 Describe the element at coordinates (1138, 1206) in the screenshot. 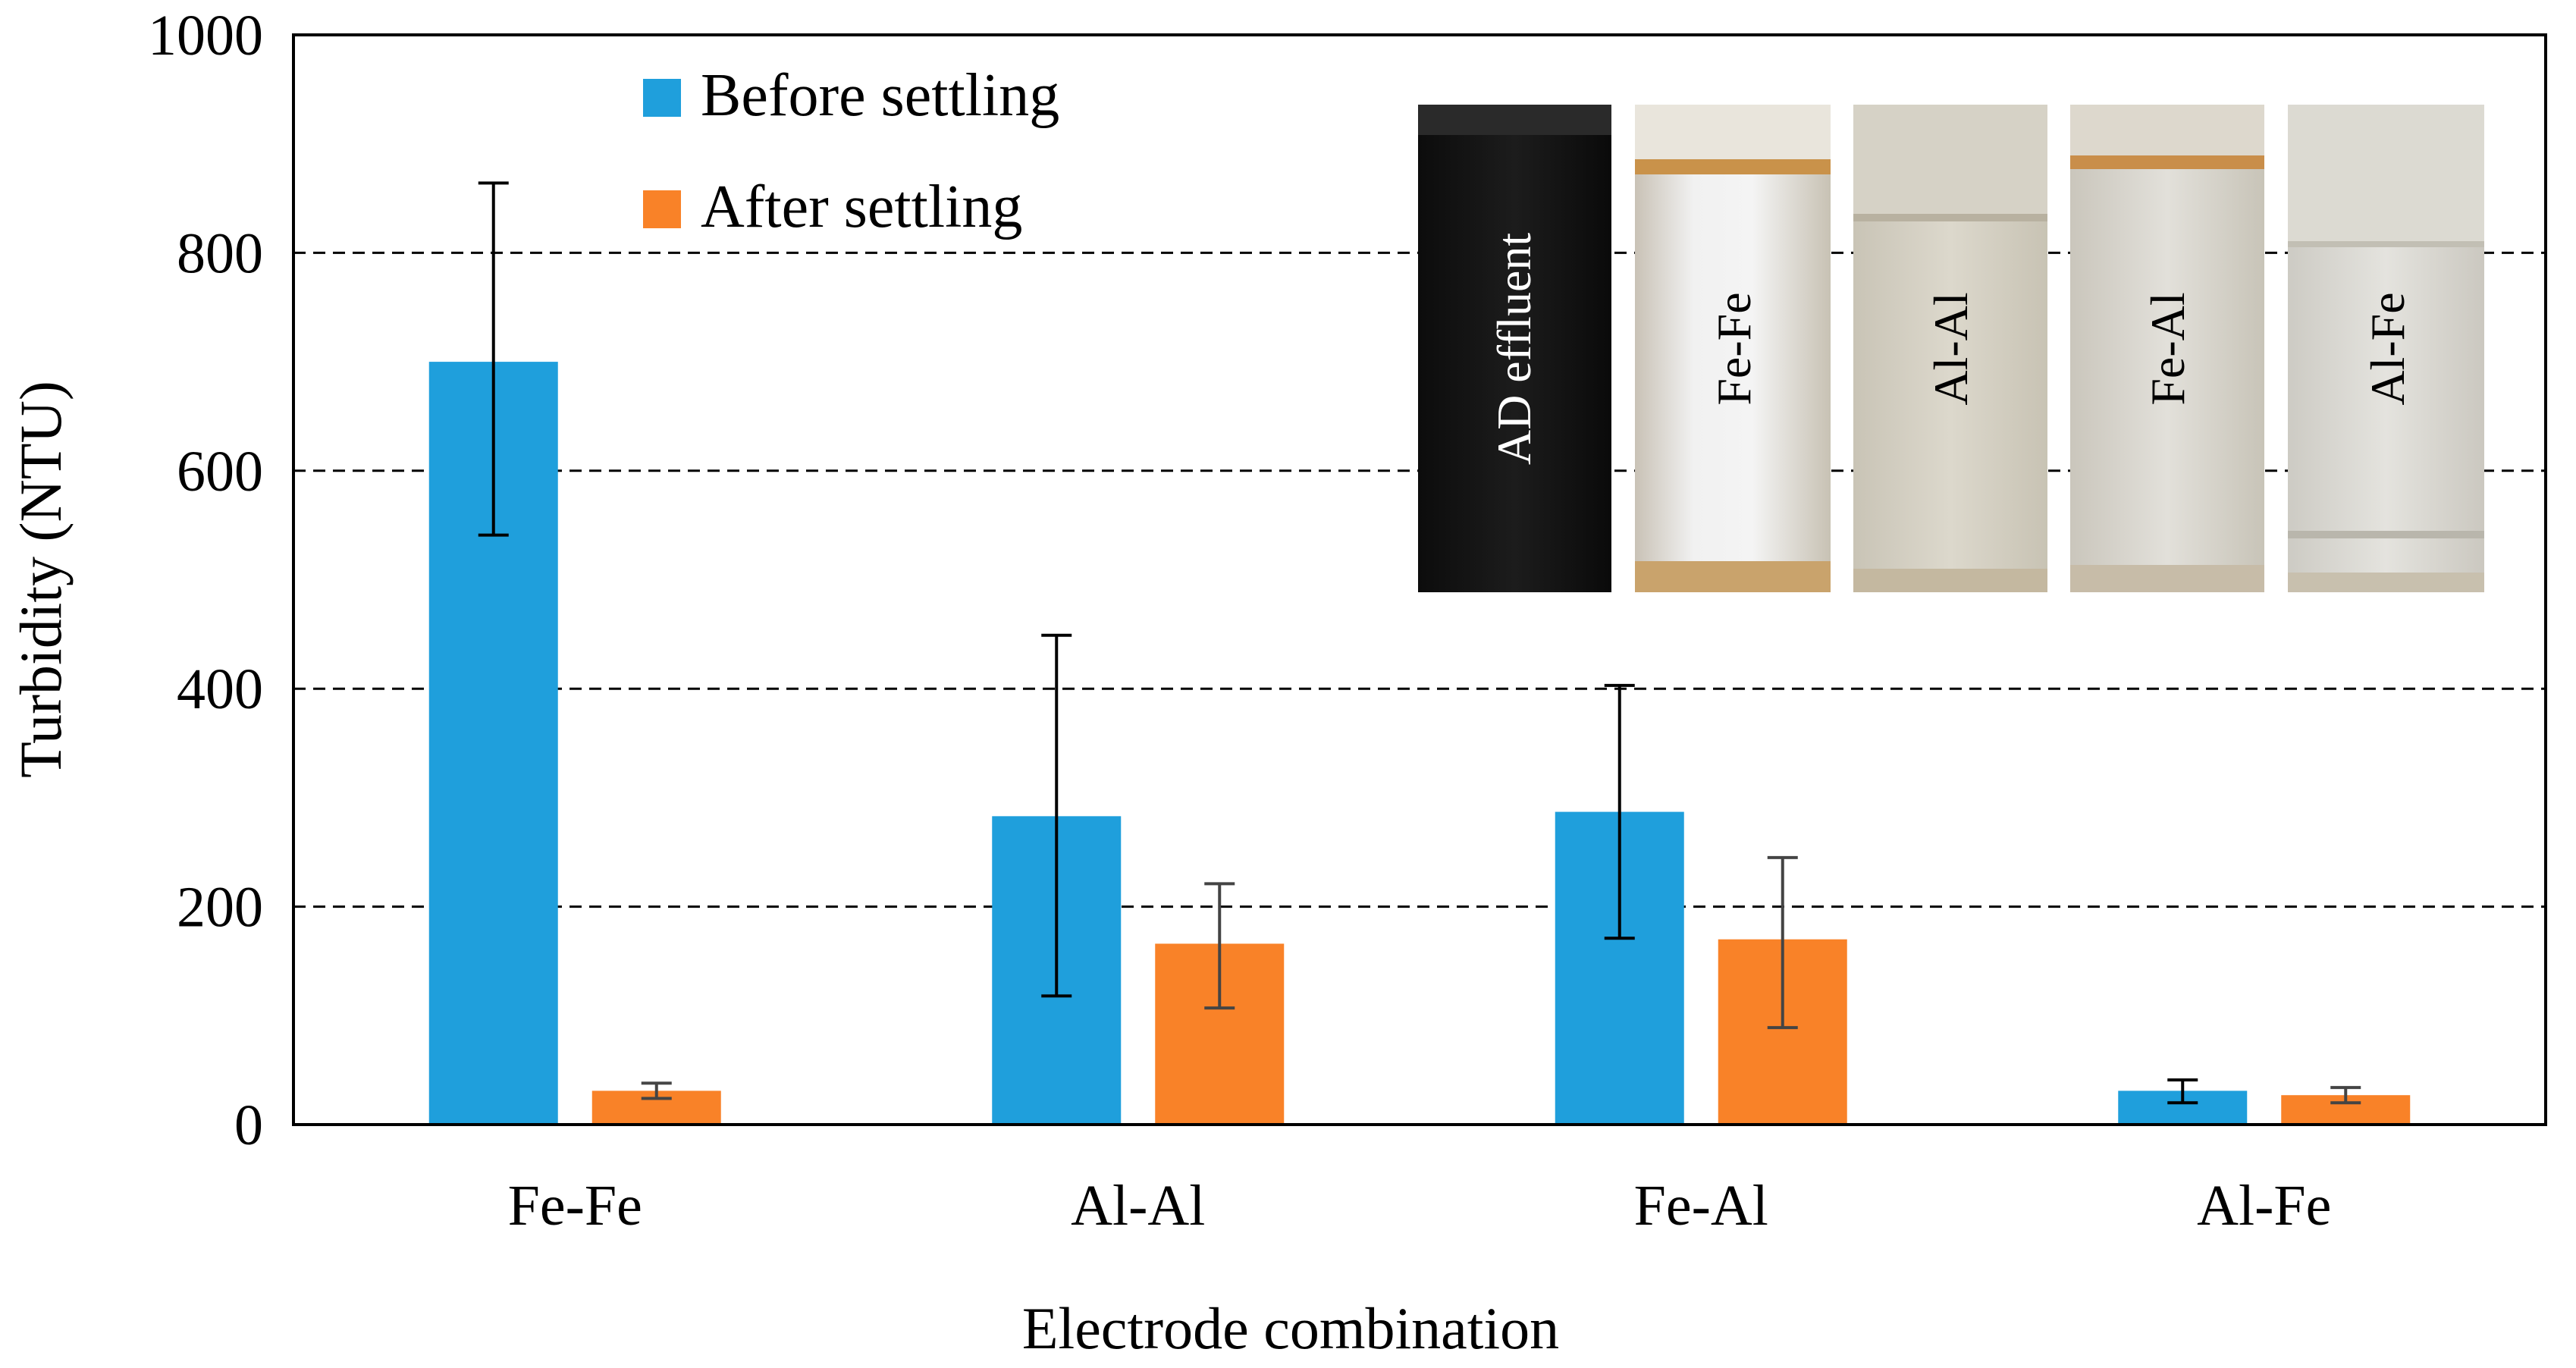

I see `x-tick-label: Al-Al` at that location.